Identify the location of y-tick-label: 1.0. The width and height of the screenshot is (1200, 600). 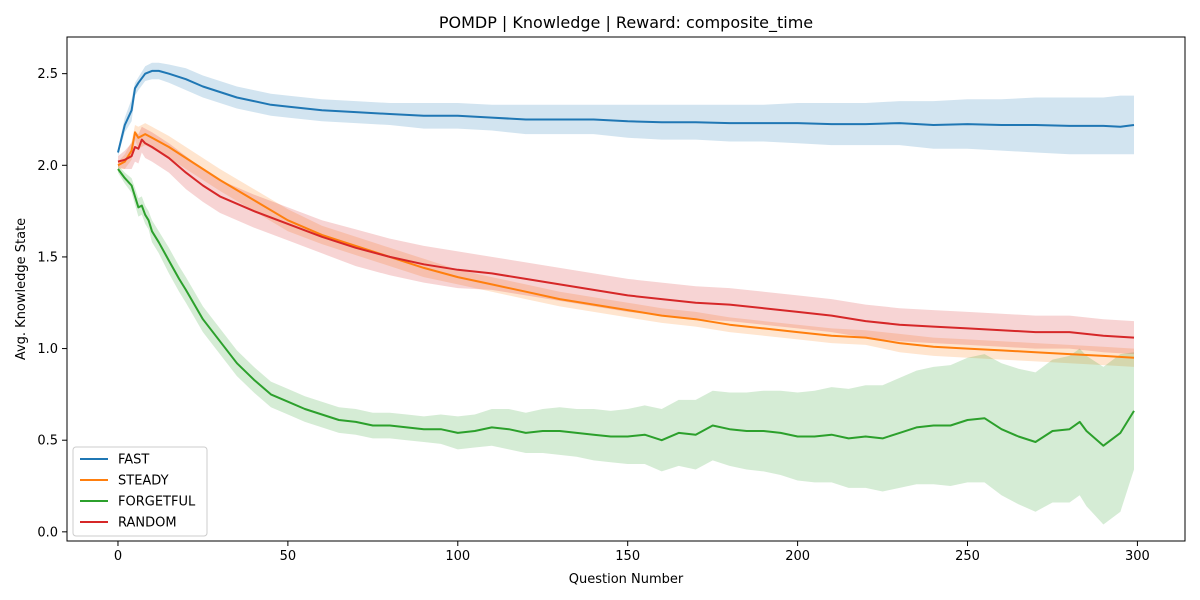
(47, 349).